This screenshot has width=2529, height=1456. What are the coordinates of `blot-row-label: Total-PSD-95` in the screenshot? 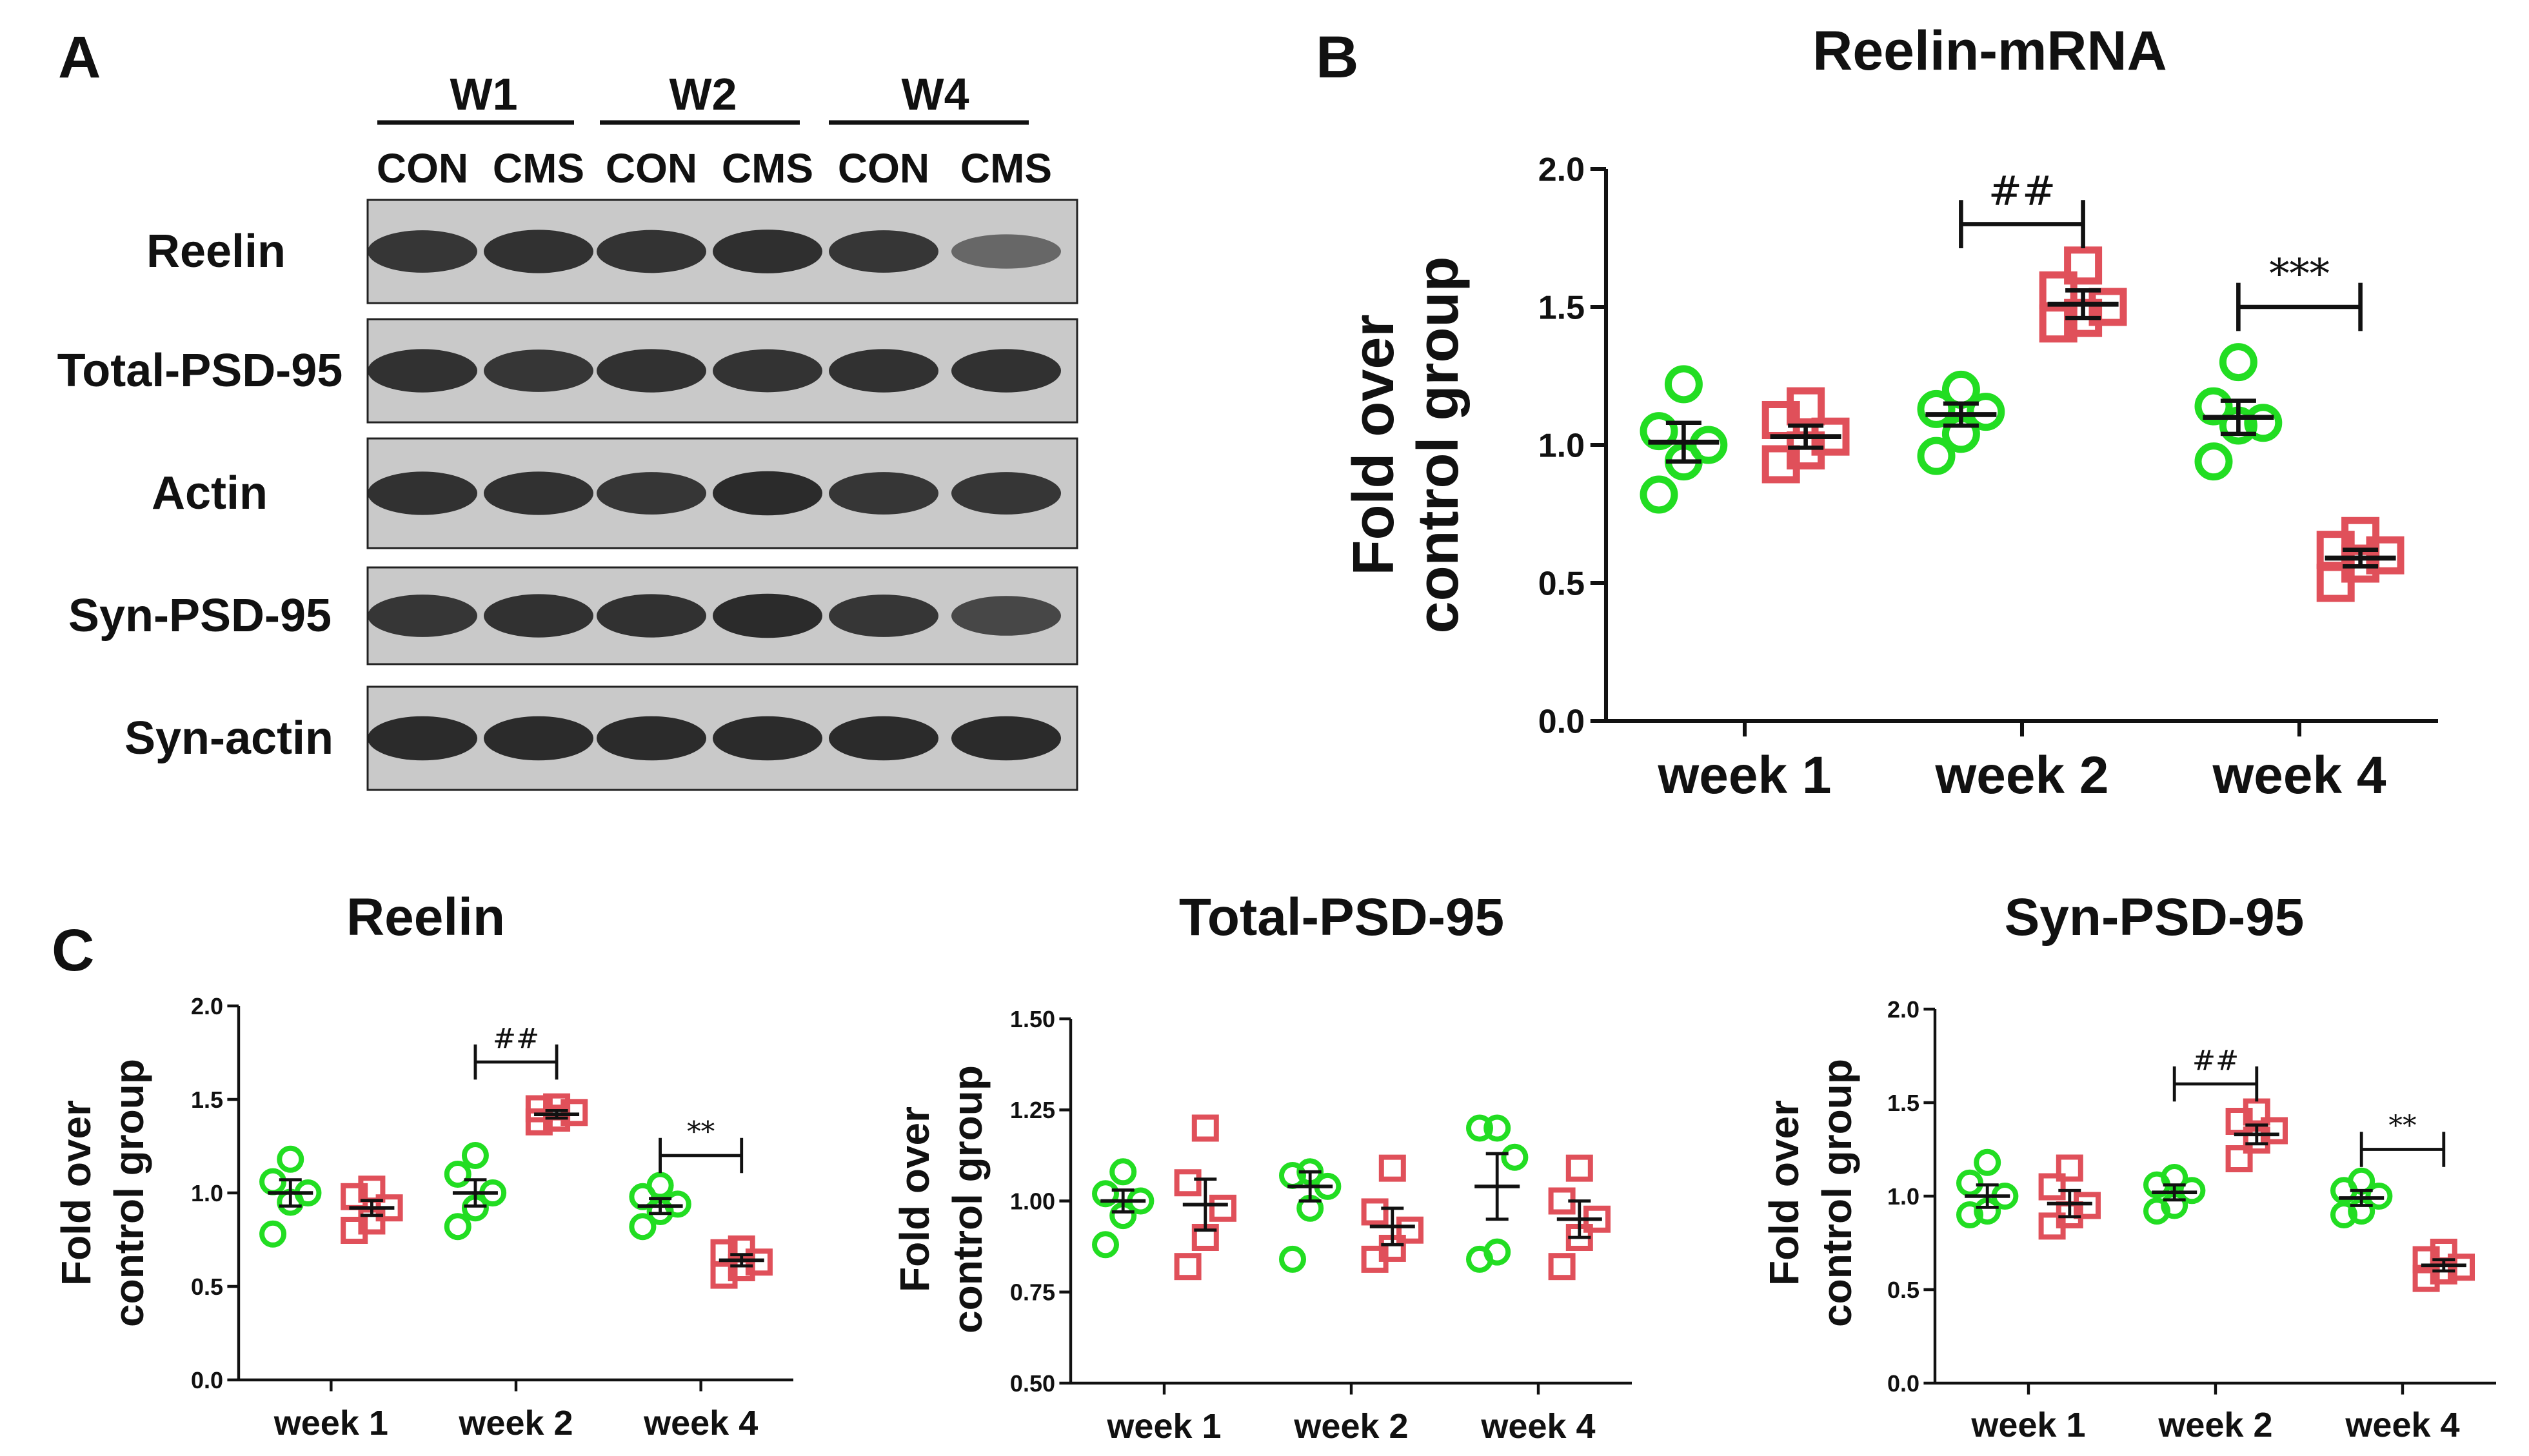 It's located at (200, 371).